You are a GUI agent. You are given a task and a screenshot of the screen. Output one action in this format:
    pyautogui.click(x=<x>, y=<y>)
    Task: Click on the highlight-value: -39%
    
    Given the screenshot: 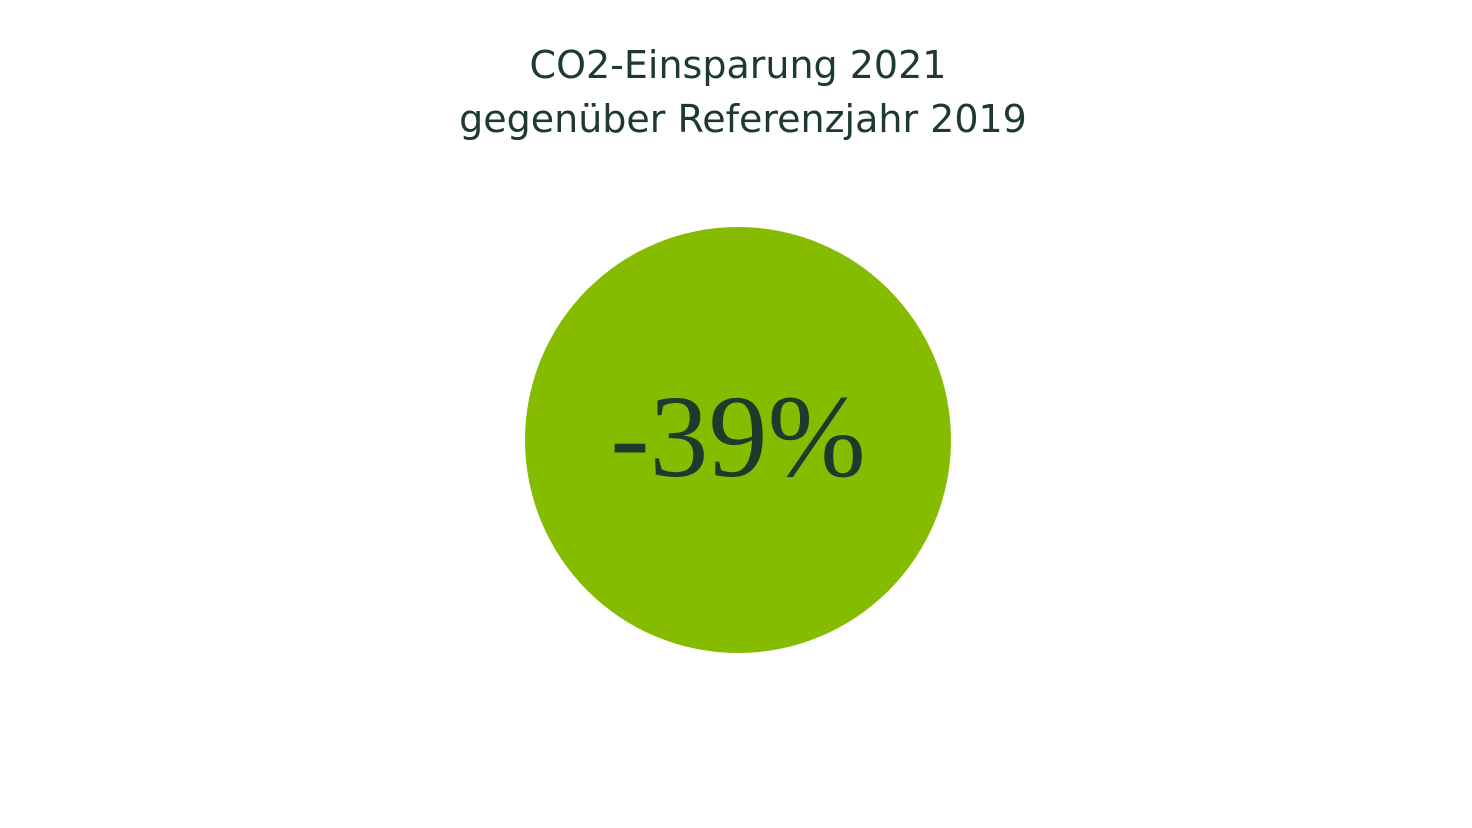 What is the action you would take?
    pyautogui.click(x=738, y=436)
    